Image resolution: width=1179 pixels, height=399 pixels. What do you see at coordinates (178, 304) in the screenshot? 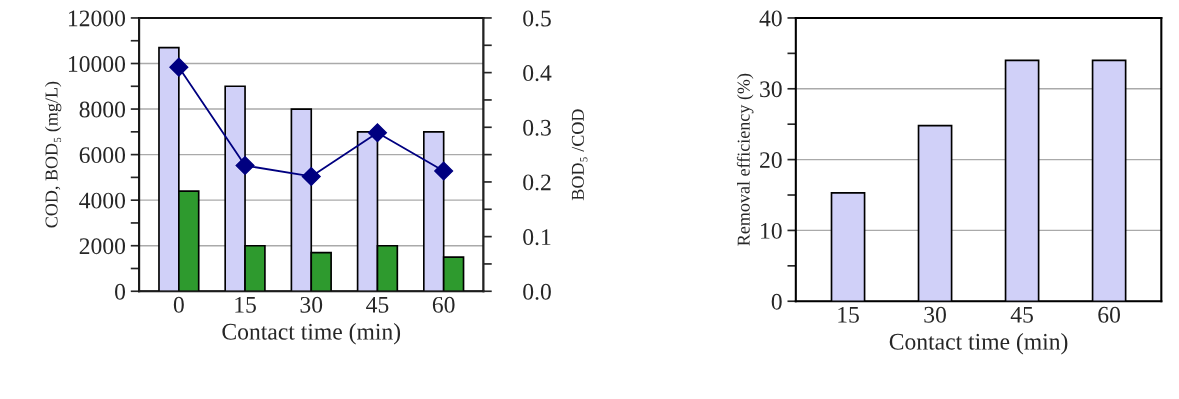
I see `x-tick-label: 0` at bounding box center [178, 304].